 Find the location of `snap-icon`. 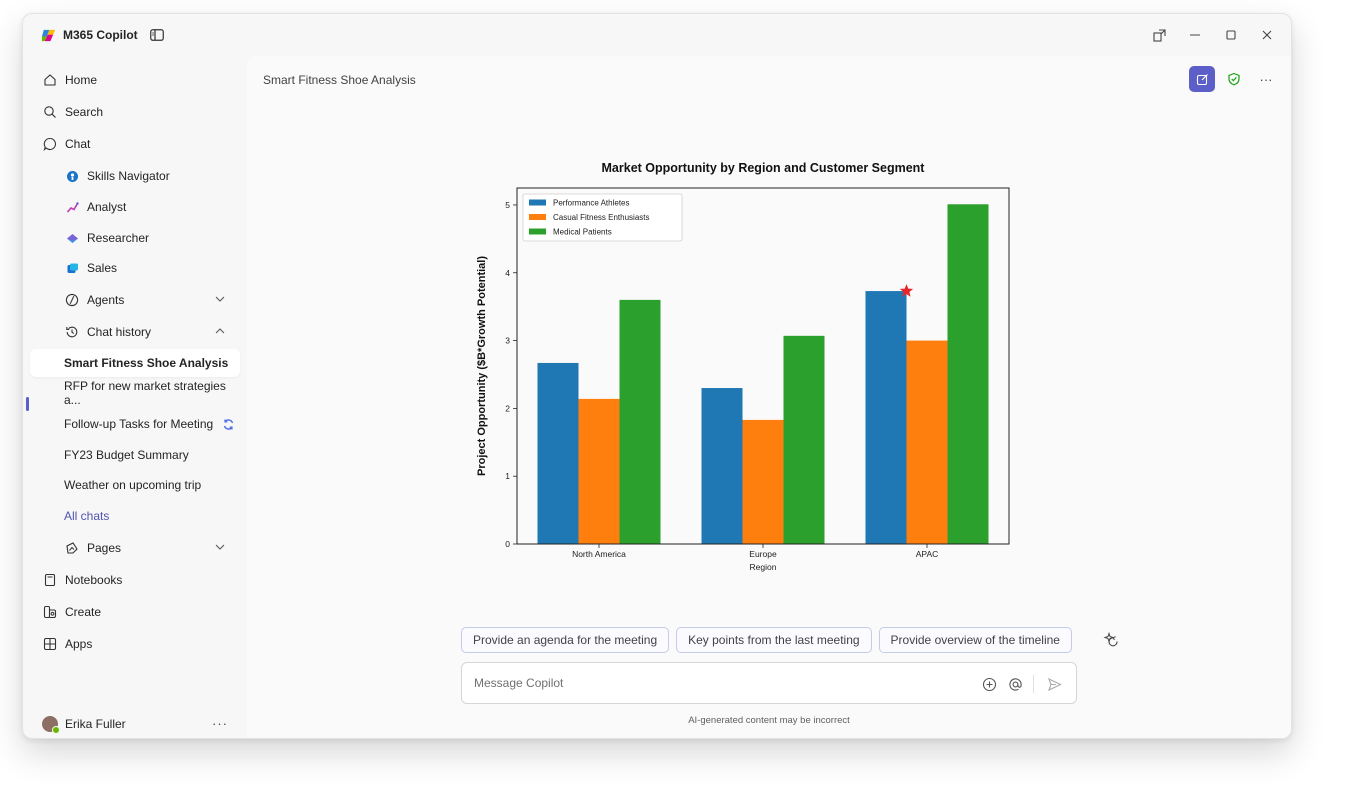

snap-icon is located at coordinates (1159, 35).